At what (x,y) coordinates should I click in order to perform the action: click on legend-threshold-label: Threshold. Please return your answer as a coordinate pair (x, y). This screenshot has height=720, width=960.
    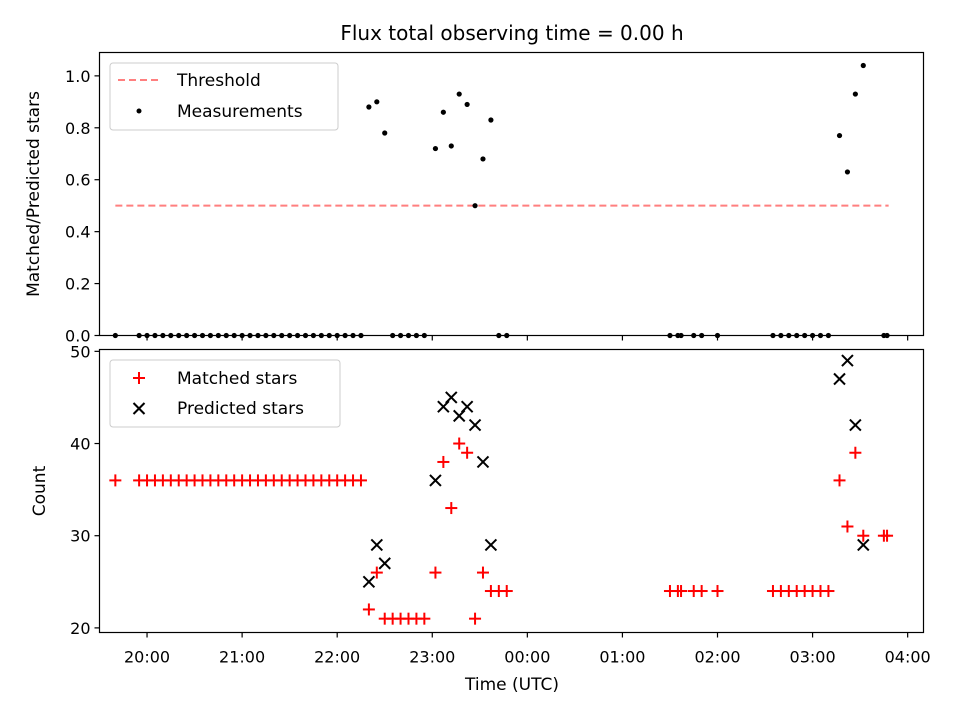
    Looking at the image, I should click on (218, 81).